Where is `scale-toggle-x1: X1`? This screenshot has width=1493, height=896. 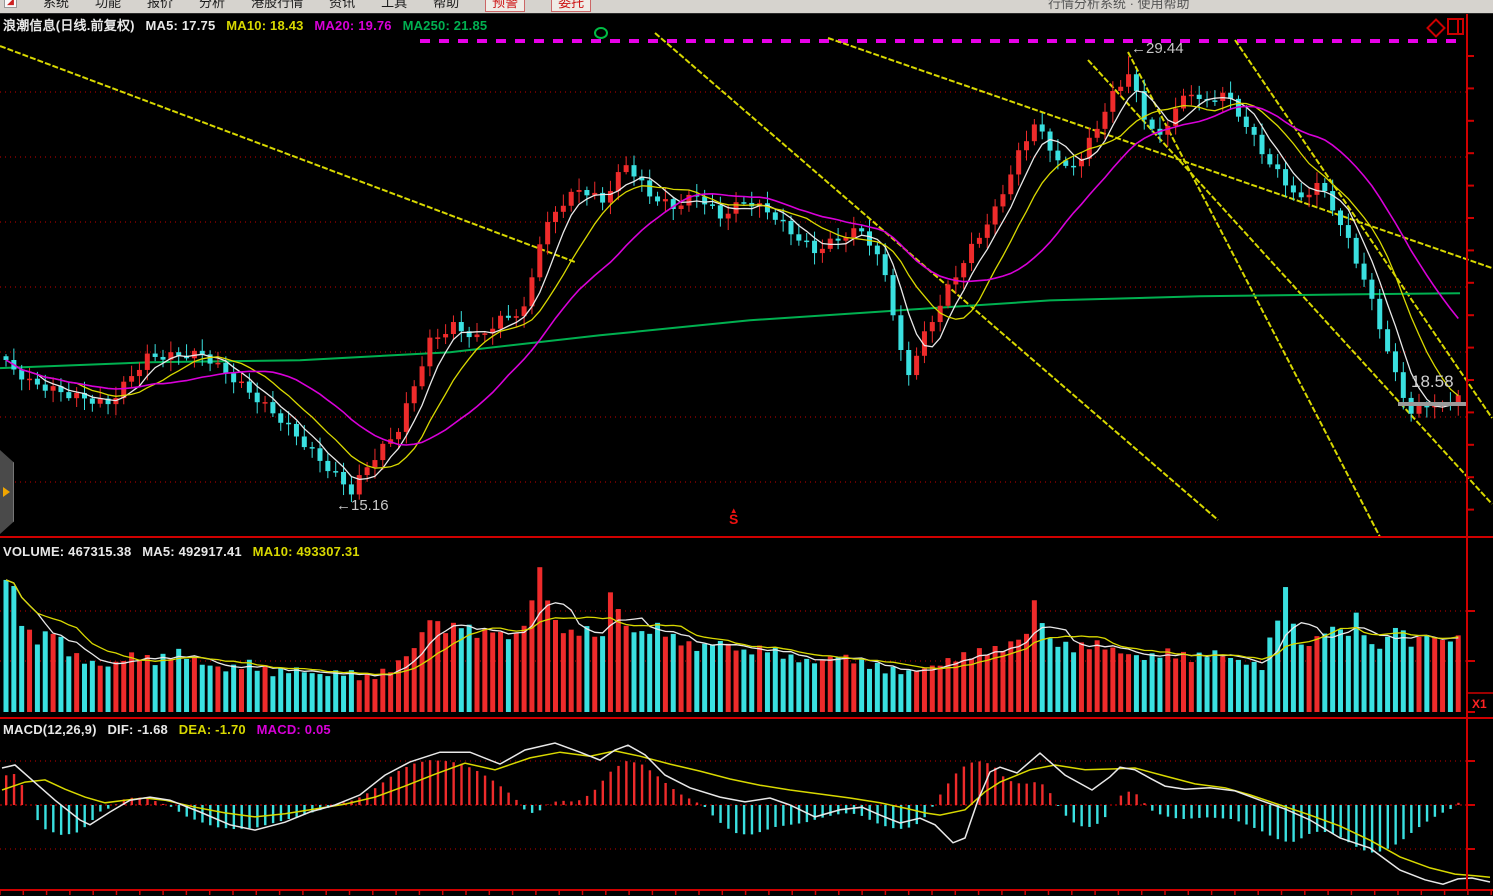
scale-toggle-x1: X1 is located at coordinates (1479, 704).